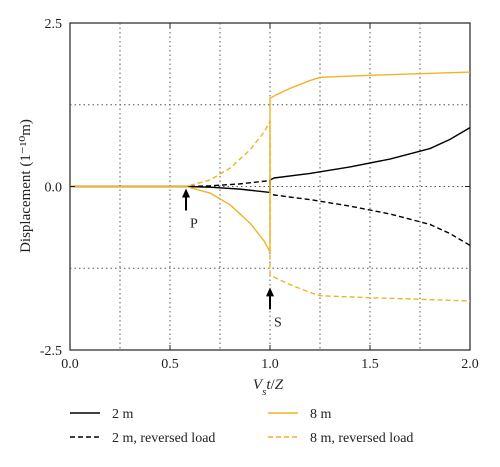 The width and height of the screenshot is (500, 467). What do you see at coordinates (232, 259) in the screenshot?
I see `annotations: PS` at bounding box center [232, 259].